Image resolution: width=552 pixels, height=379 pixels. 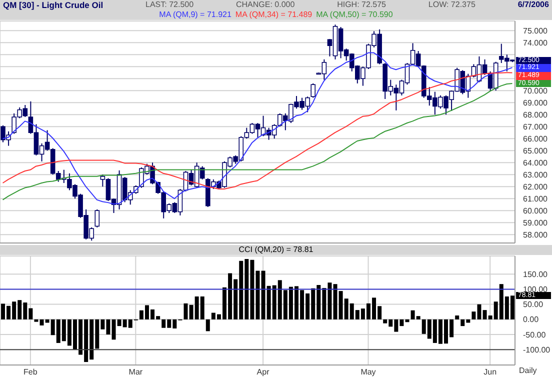 What do you see at coordinates (535, 31) in the screenshot?
I see `y-tick-label: 75.000` at bounding box center [535, 31].